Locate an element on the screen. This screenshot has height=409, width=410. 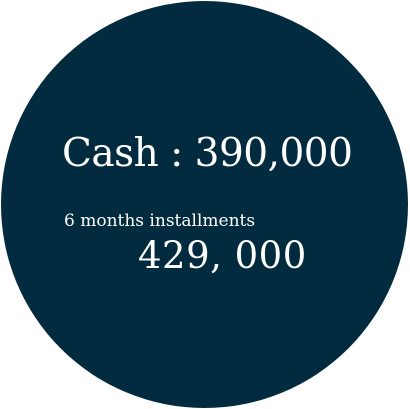
installments-label: 6 months installments is located at coordinates (160, 221).